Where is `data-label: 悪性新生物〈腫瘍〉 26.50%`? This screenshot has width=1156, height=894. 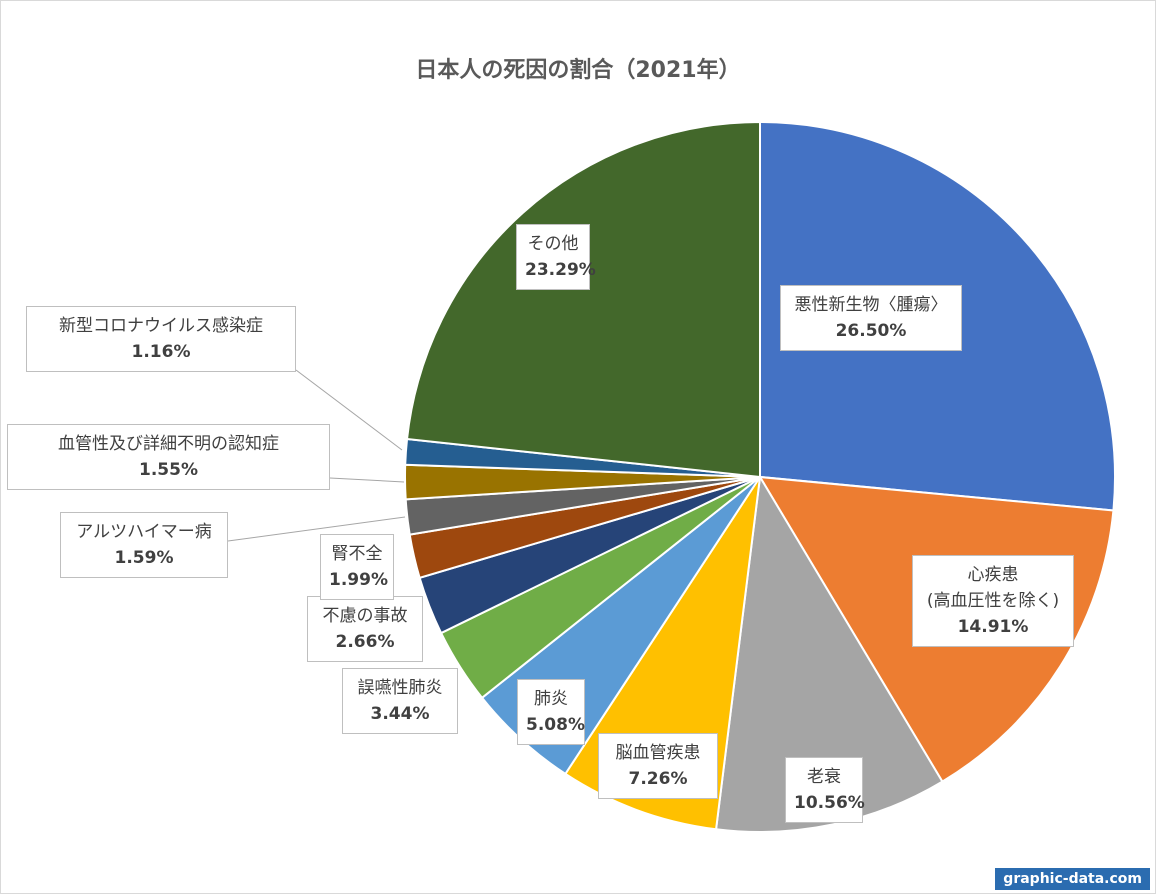
data-label: 悪性新生物〈腫瘍〉 26.50% is located at coordinates (871, 318).